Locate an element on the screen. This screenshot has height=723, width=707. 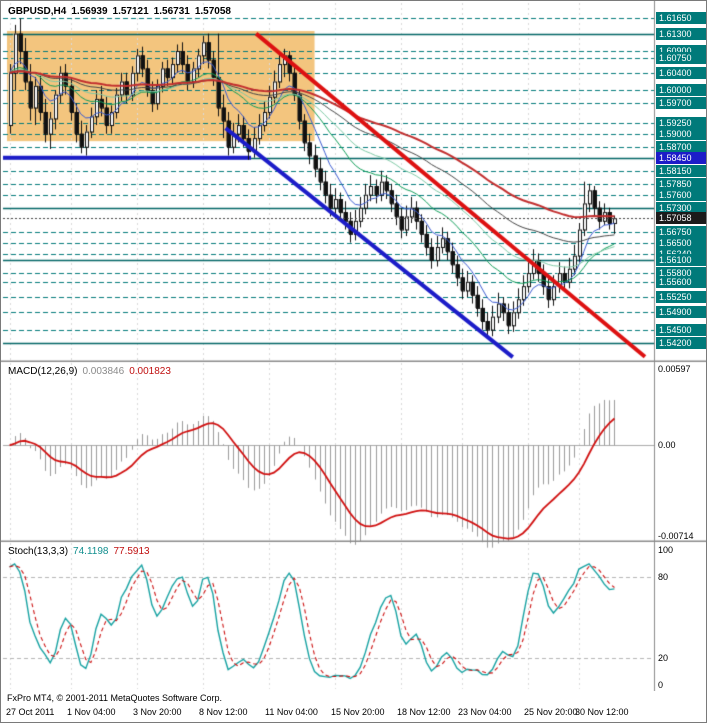
price-scale-label: 1.59700 is located at coordinates (681, 103).